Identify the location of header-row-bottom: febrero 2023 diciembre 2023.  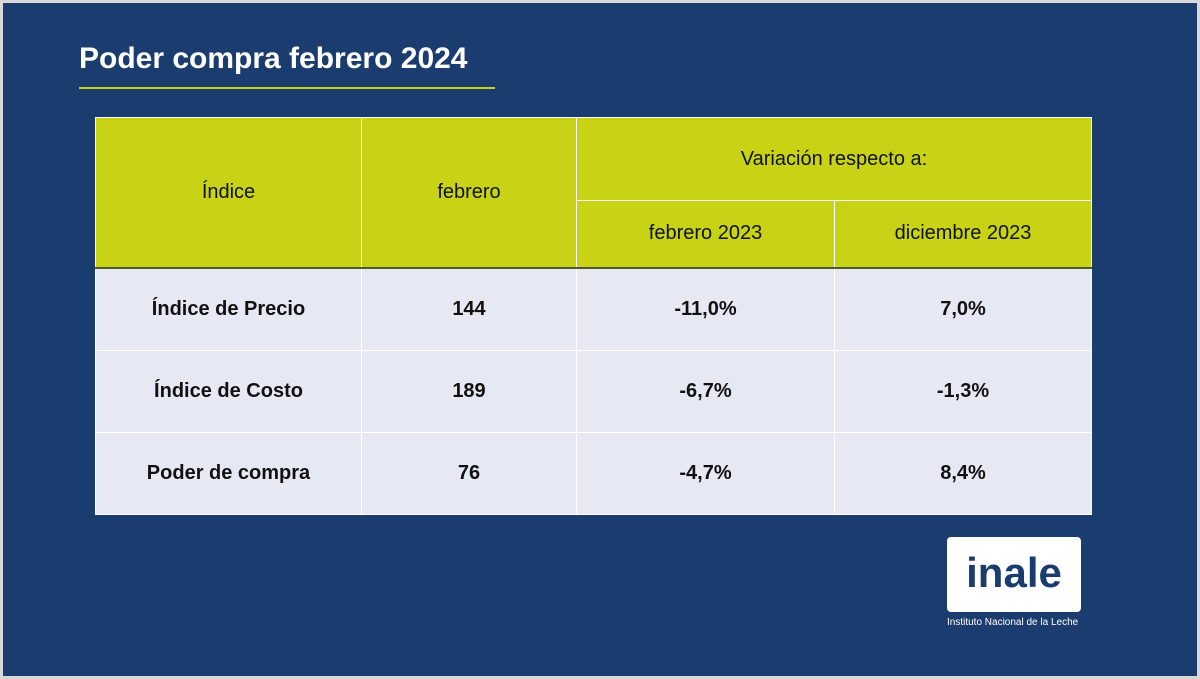
(594, 234).